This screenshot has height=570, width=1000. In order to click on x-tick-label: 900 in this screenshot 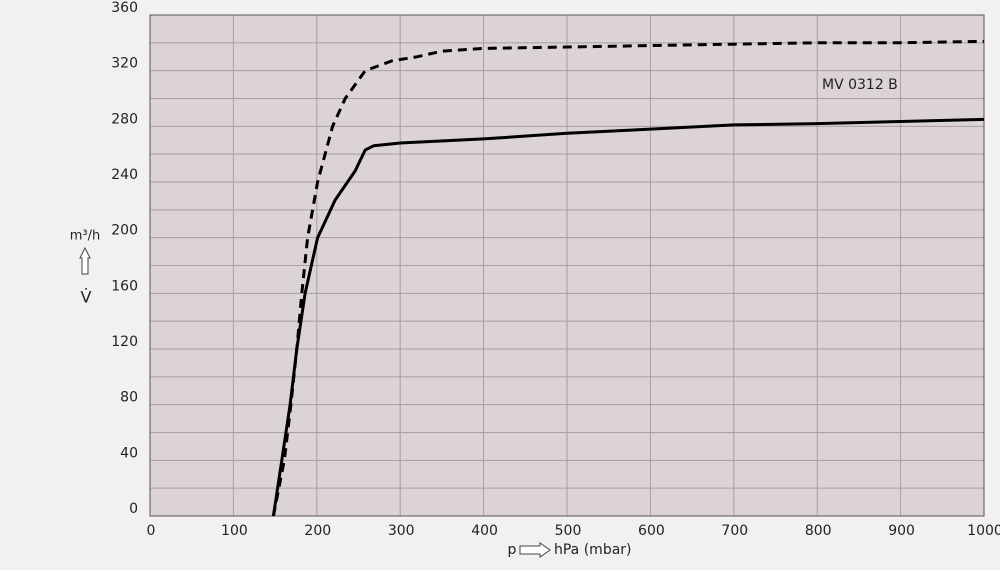, I will do `click(901, 531)`.